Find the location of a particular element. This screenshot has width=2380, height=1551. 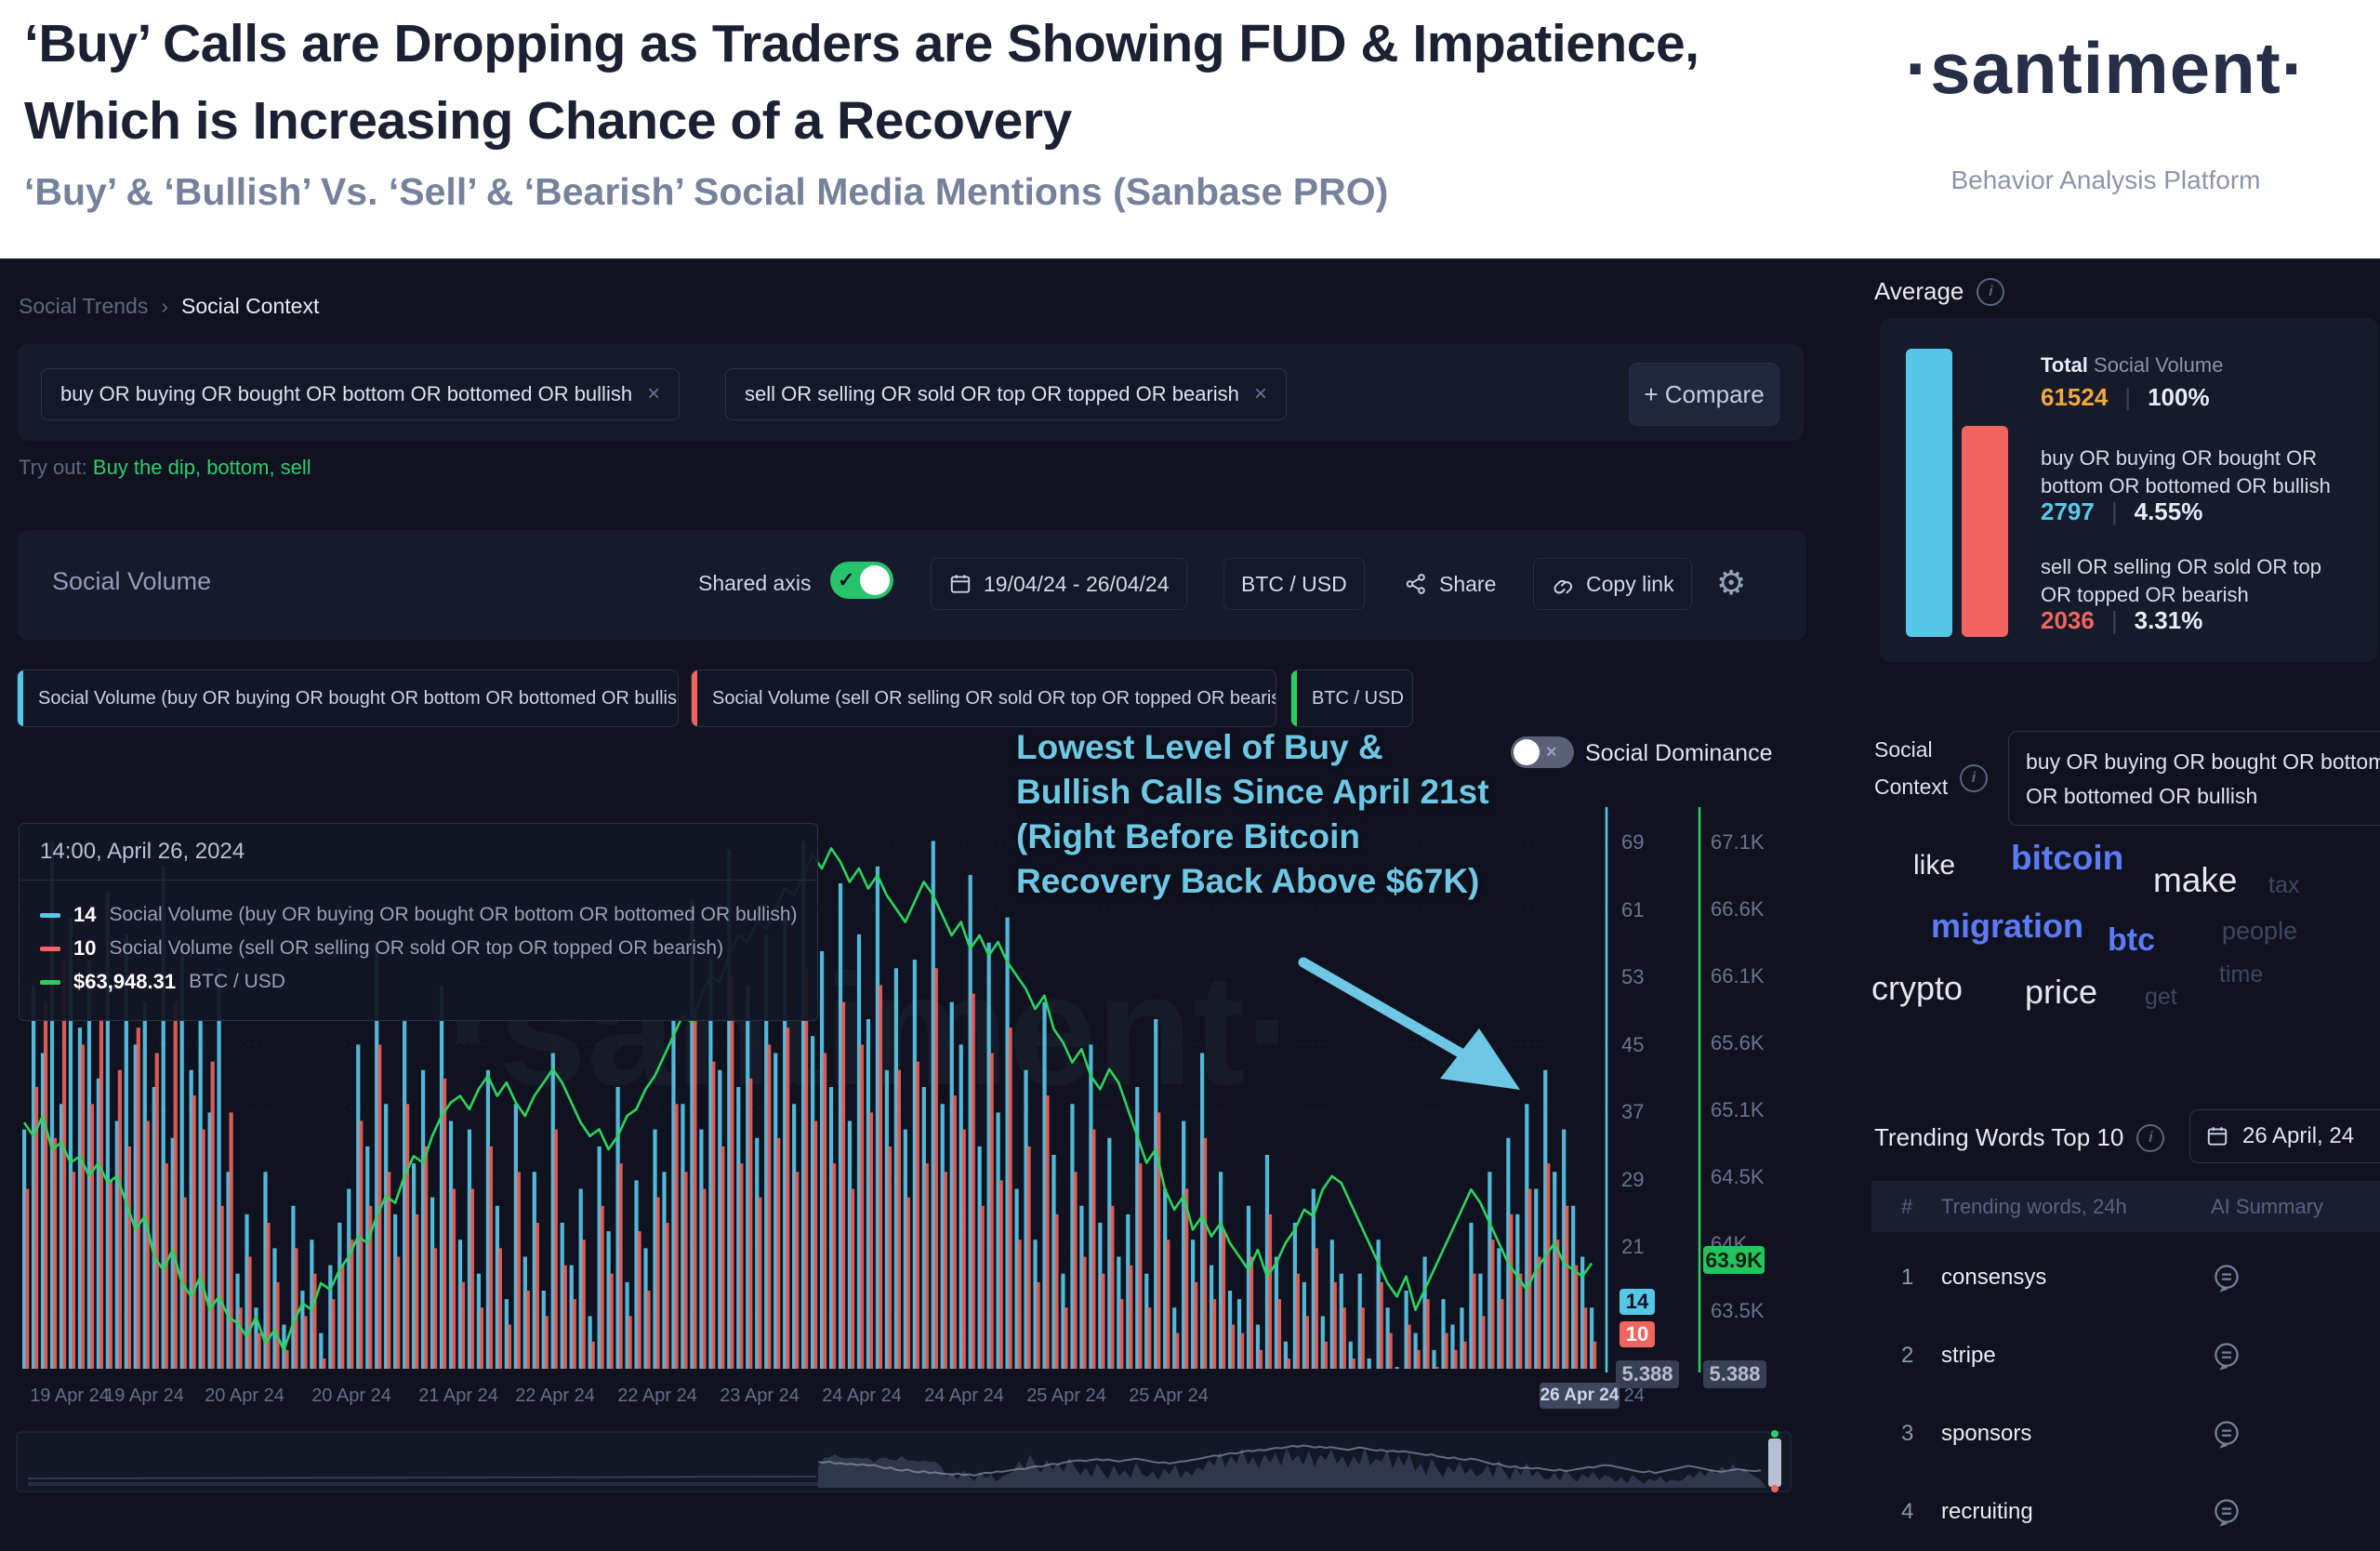

social-dominance-toggle: × is located at coordinates (1542, 752).